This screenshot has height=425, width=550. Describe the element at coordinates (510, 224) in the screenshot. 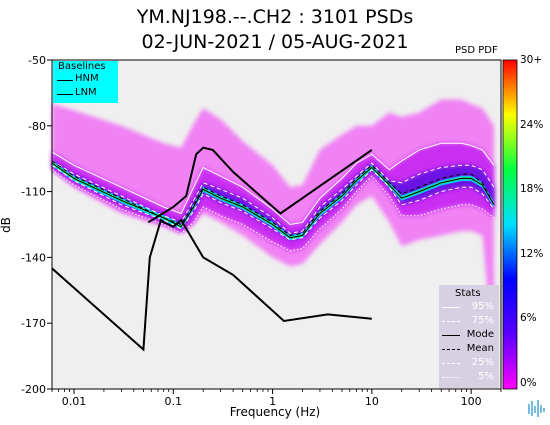

I see `colorbar` at that location.